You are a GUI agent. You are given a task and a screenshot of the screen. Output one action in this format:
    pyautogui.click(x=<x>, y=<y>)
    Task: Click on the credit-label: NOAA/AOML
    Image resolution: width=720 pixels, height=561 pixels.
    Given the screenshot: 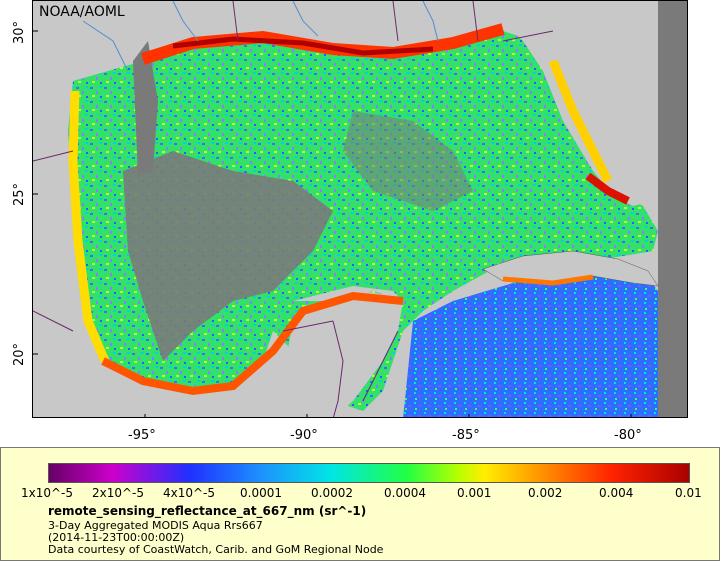 What is the action you would take?
    pyautogui.click(x=82, y=12)
    